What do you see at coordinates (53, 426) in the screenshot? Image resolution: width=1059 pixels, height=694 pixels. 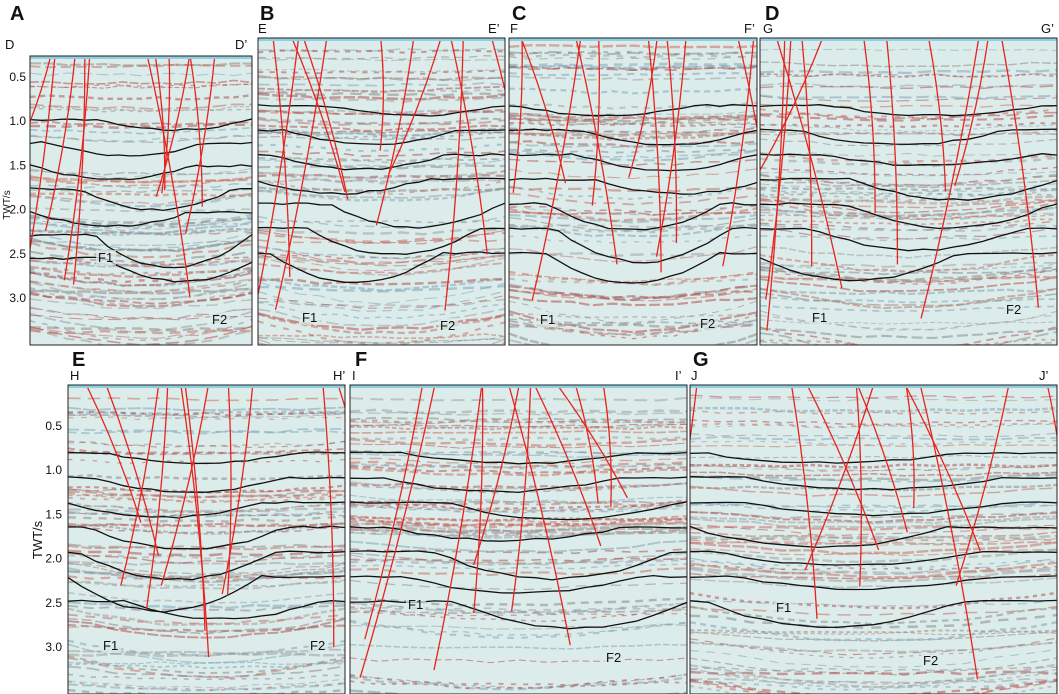 I see `y-tick-label: 0.5` at bounding box center [53, 426].